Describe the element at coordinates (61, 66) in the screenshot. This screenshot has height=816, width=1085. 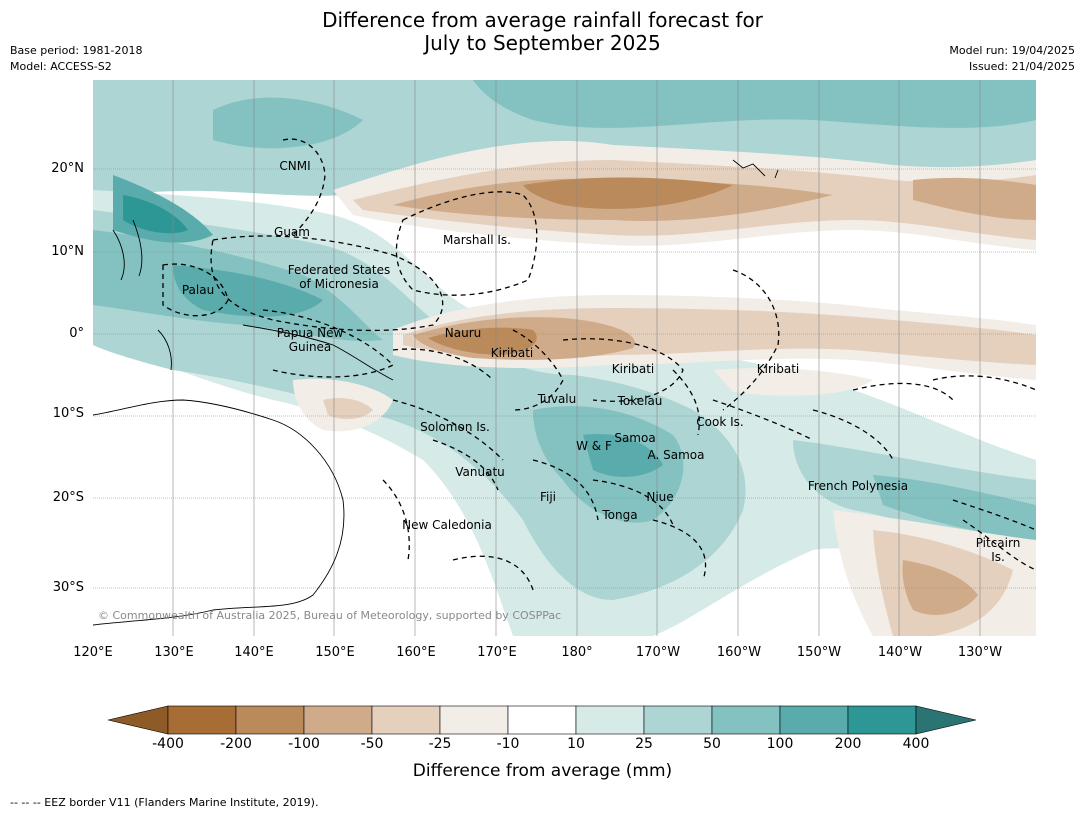
I see `model-name: Model: ACCESS-S2` at that location.